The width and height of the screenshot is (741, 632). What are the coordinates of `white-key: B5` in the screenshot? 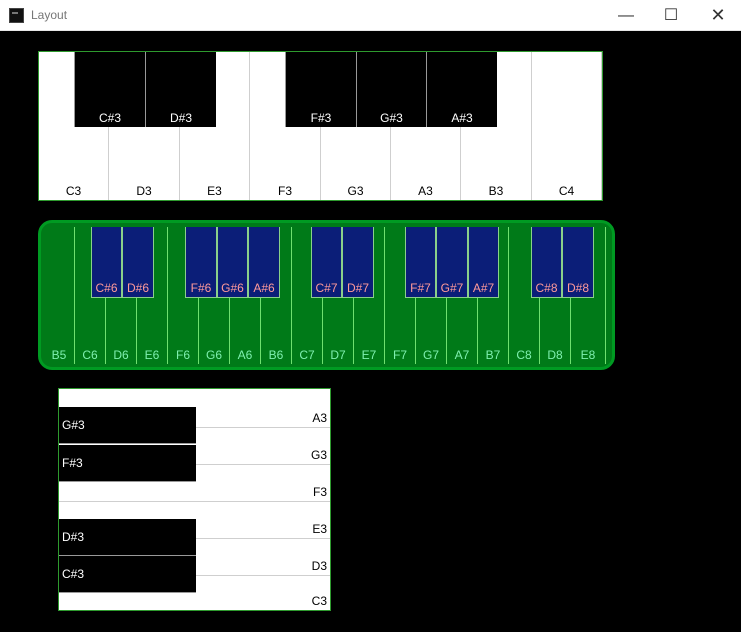 It's located at (59, 295).